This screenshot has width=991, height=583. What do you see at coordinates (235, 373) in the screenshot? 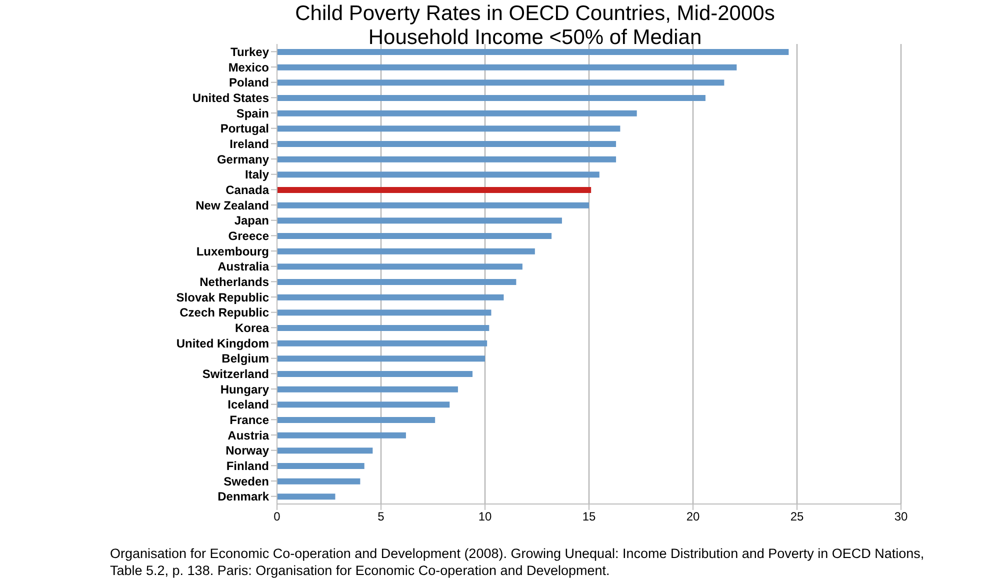
I see `y-tick-label: Switzerland` at bounding box center [235, 373].